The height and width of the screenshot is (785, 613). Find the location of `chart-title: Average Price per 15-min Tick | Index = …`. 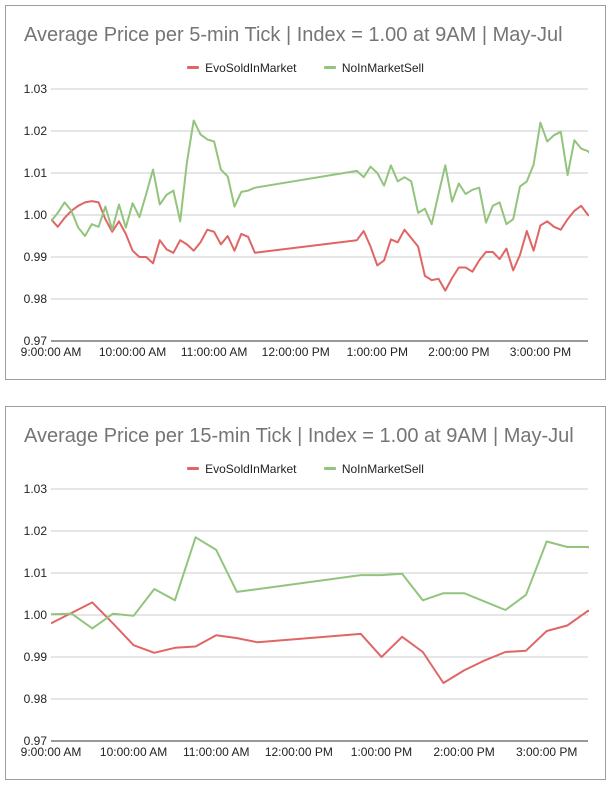

chart-title: Average Price per 15-min Tick | Index = … is located at coordinates (299, 436).